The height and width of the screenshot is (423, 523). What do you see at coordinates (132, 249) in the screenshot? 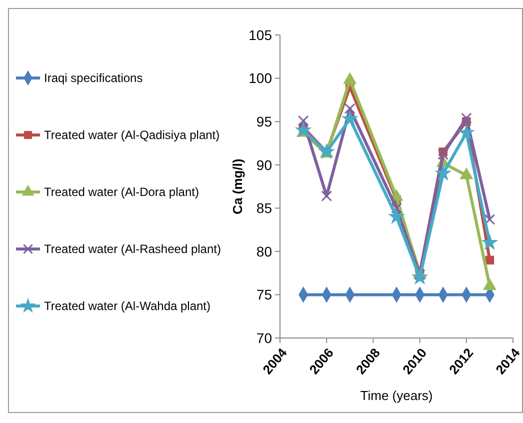
I see `legend-label: Treated water (Al-Rasheed plant)` at bounding box center [132, 249].